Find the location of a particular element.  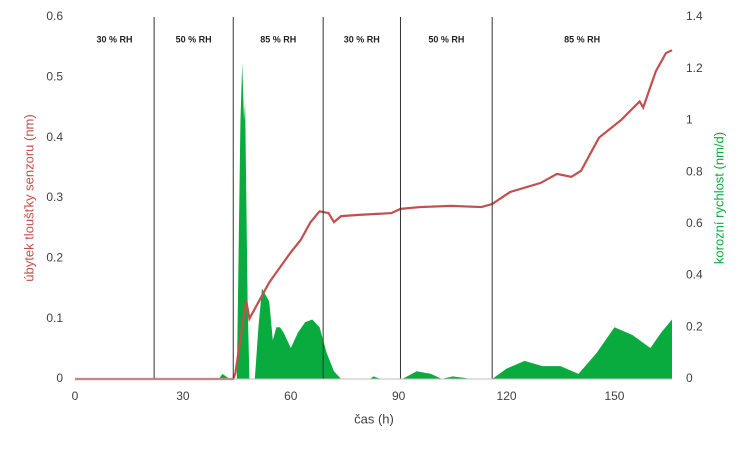

y-tick-label: 0 is located at coordinates (59, 378).